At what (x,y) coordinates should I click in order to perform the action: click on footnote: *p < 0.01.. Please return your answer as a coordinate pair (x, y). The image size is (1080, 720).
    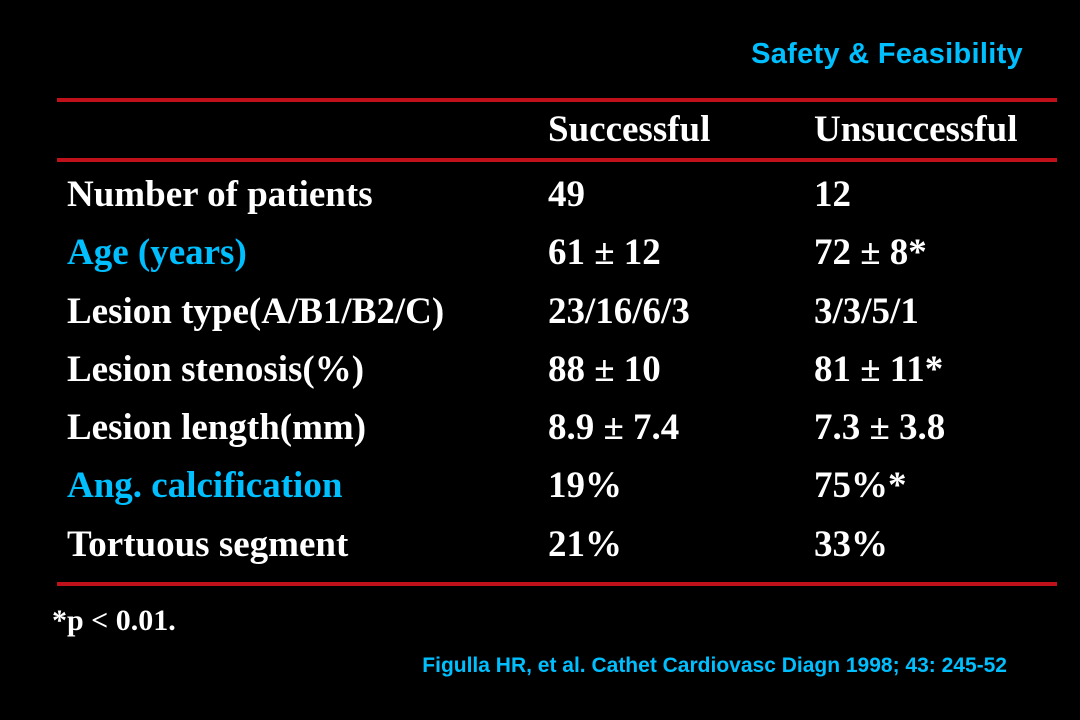
    Looking at the image, I should click on (114, 620).